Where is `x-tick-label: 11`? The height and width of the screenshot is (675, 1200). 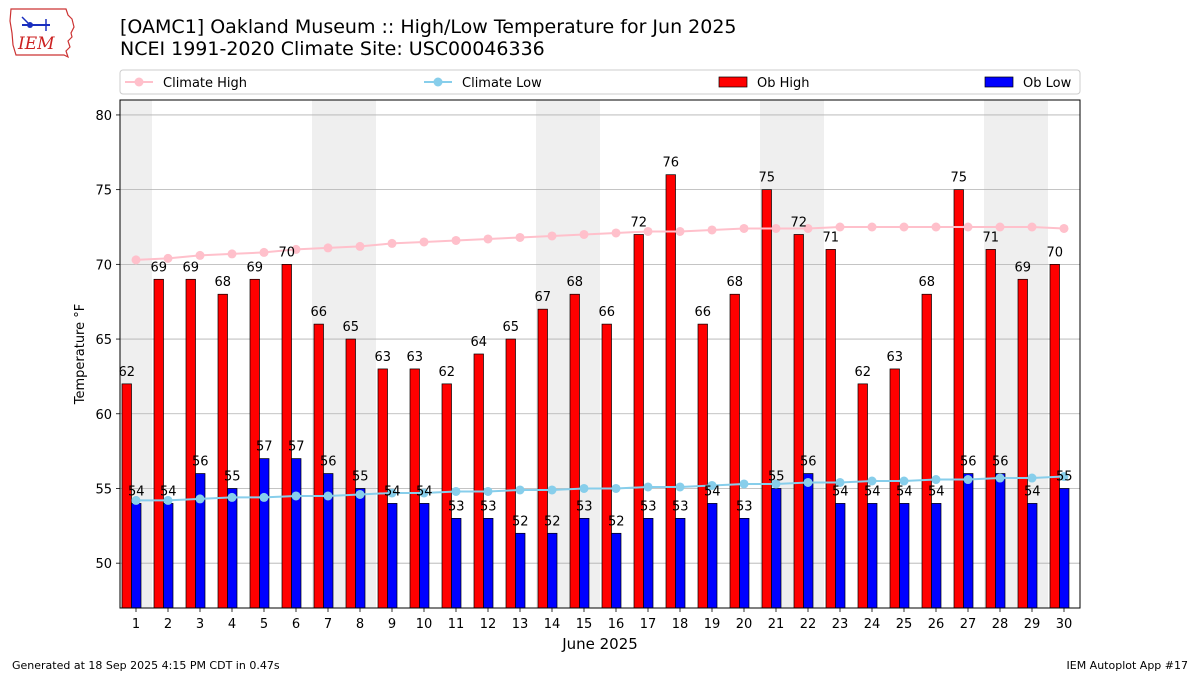
x-tick-label: 11 is located at coordinates (456, 624).